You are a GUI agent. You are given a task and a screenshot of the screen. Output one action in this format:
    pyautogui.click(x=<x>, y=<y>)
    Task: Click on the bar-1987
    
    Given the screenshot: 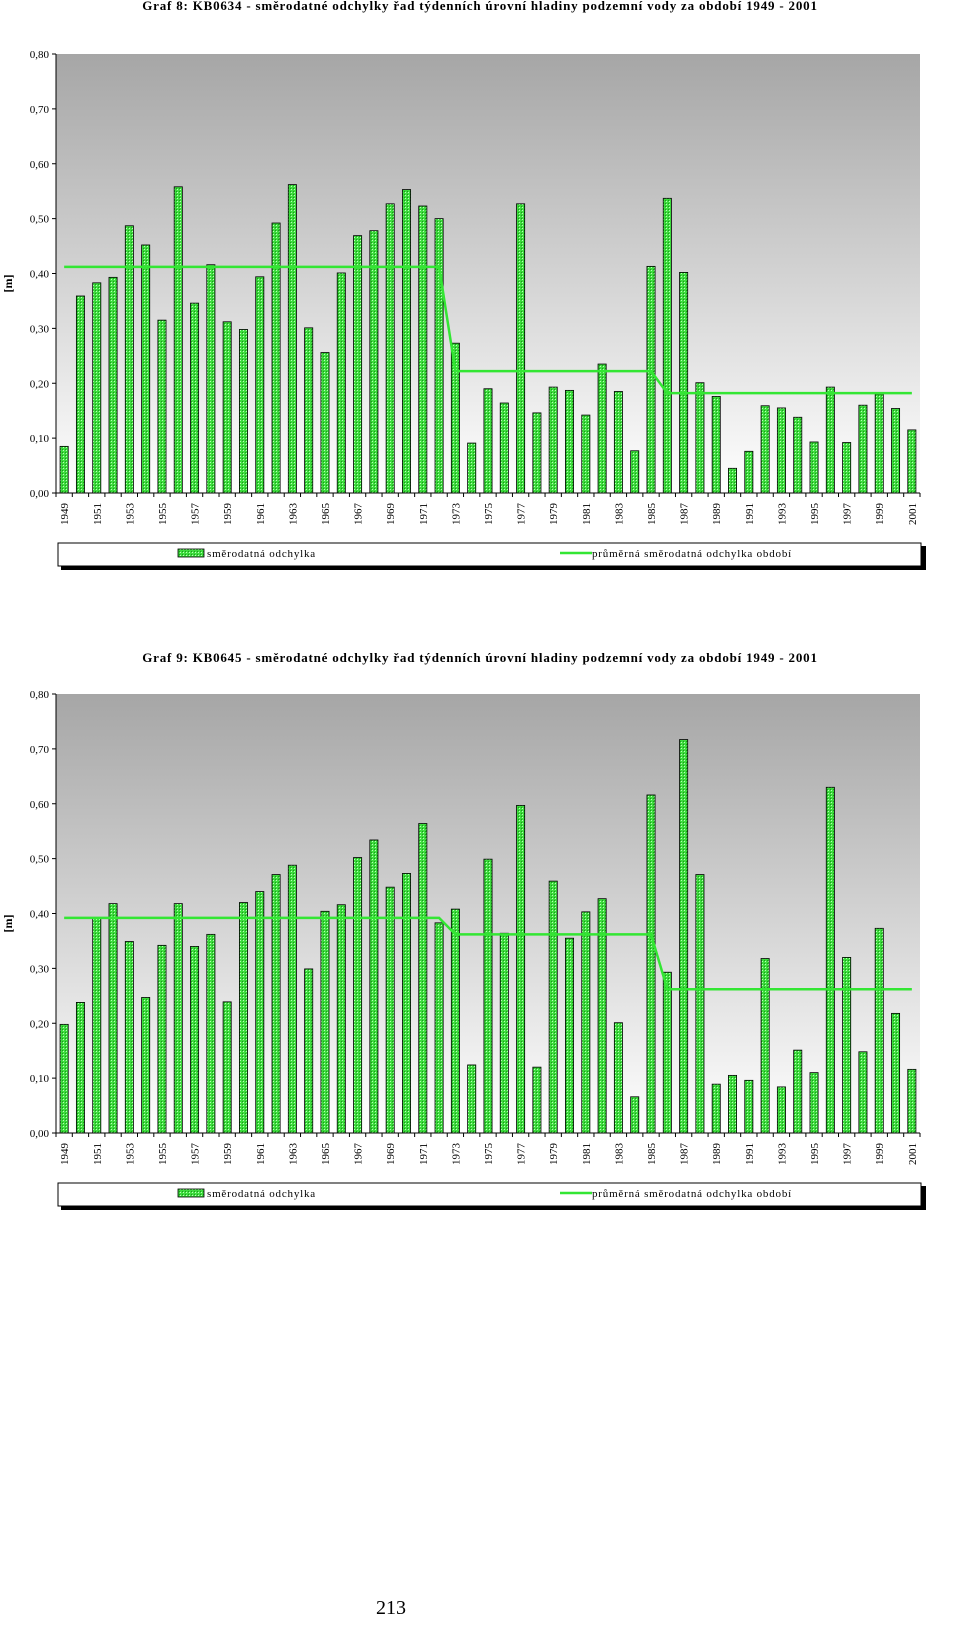 What is the action you would take?
    pyautogui.click(x=684, y=382)
    